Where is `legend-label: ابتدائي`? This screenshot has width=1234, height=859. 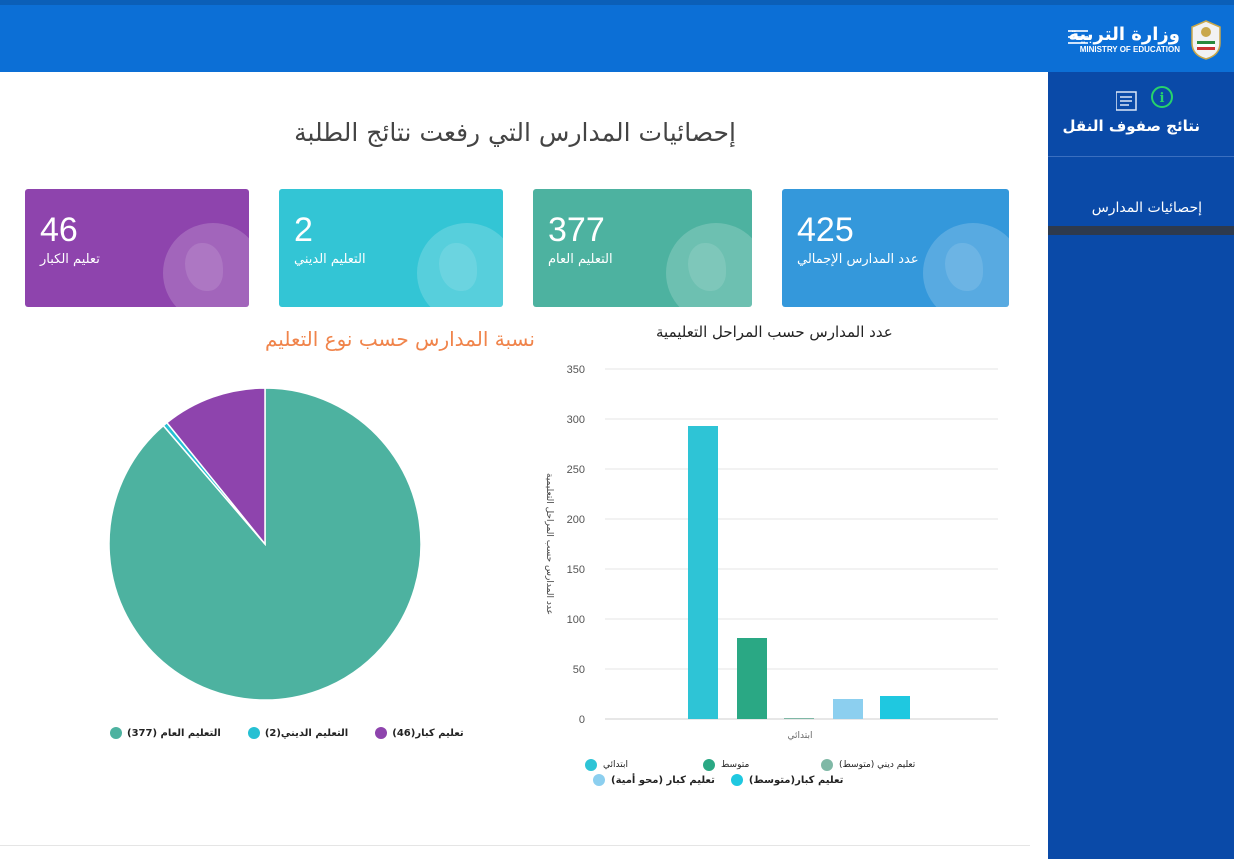
legend-label: ابتدائي is located at coordinates (615, 765).